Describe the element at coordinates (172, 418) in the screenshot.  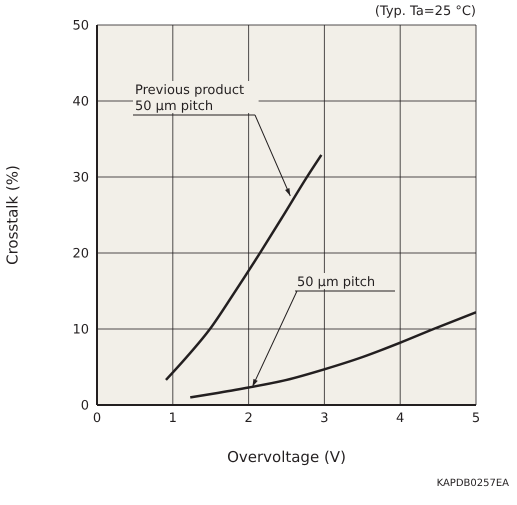
I see `x-tick-label: 1` at that location.